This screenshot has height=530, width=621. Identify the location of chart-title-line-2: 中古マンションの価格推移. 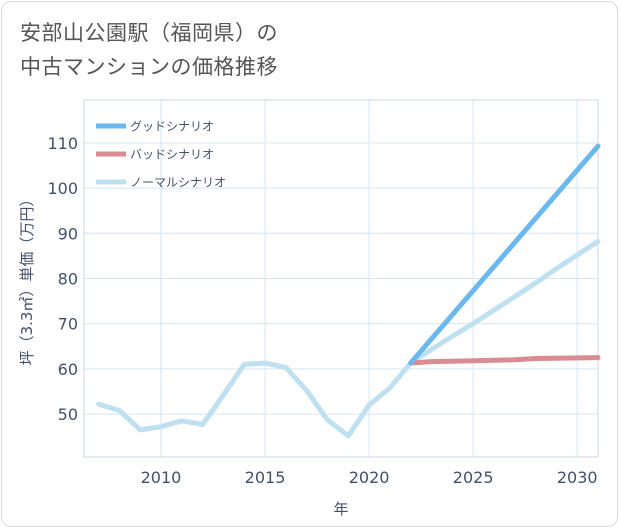
(149, 67).